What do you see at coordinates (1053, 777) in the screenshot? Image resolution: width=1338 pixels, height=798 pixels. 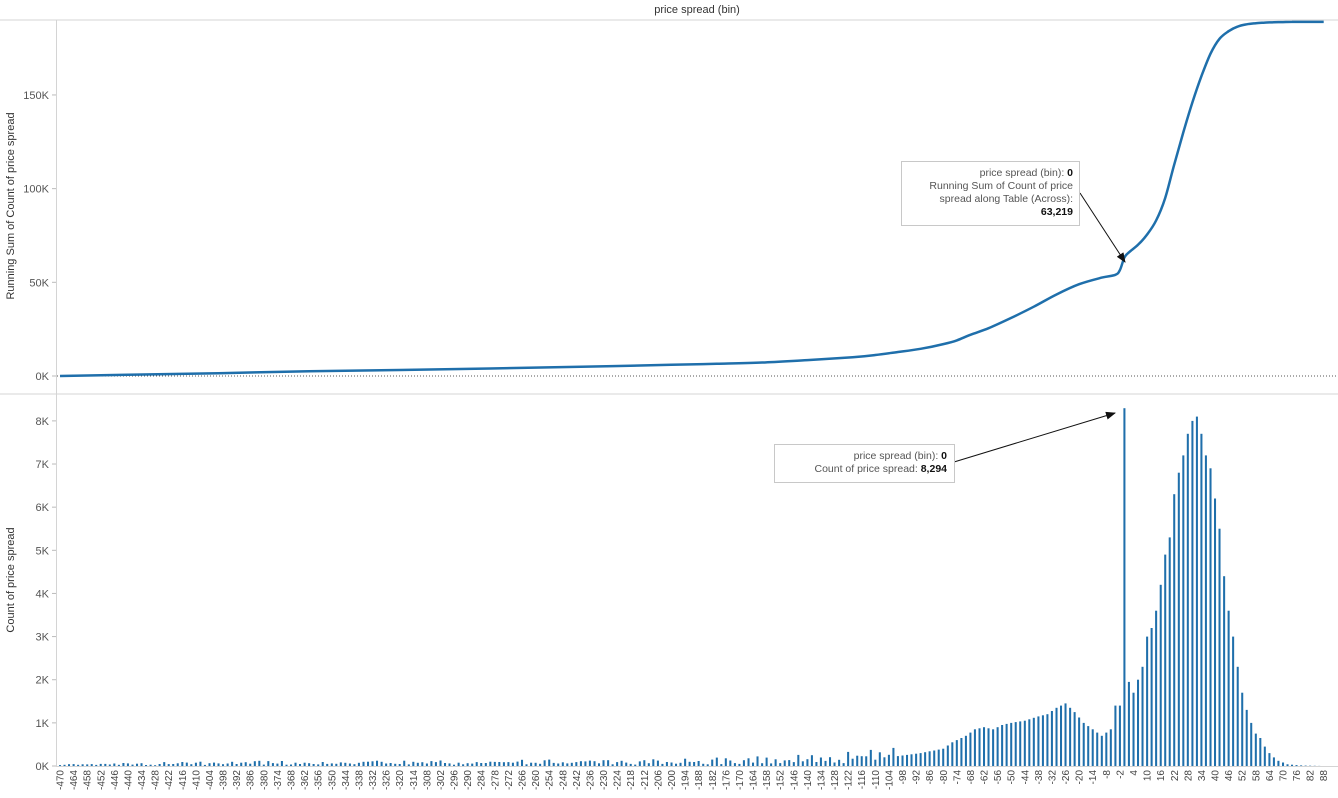 I see `x-tick-label: -32` at bounding box center [1053, 777].